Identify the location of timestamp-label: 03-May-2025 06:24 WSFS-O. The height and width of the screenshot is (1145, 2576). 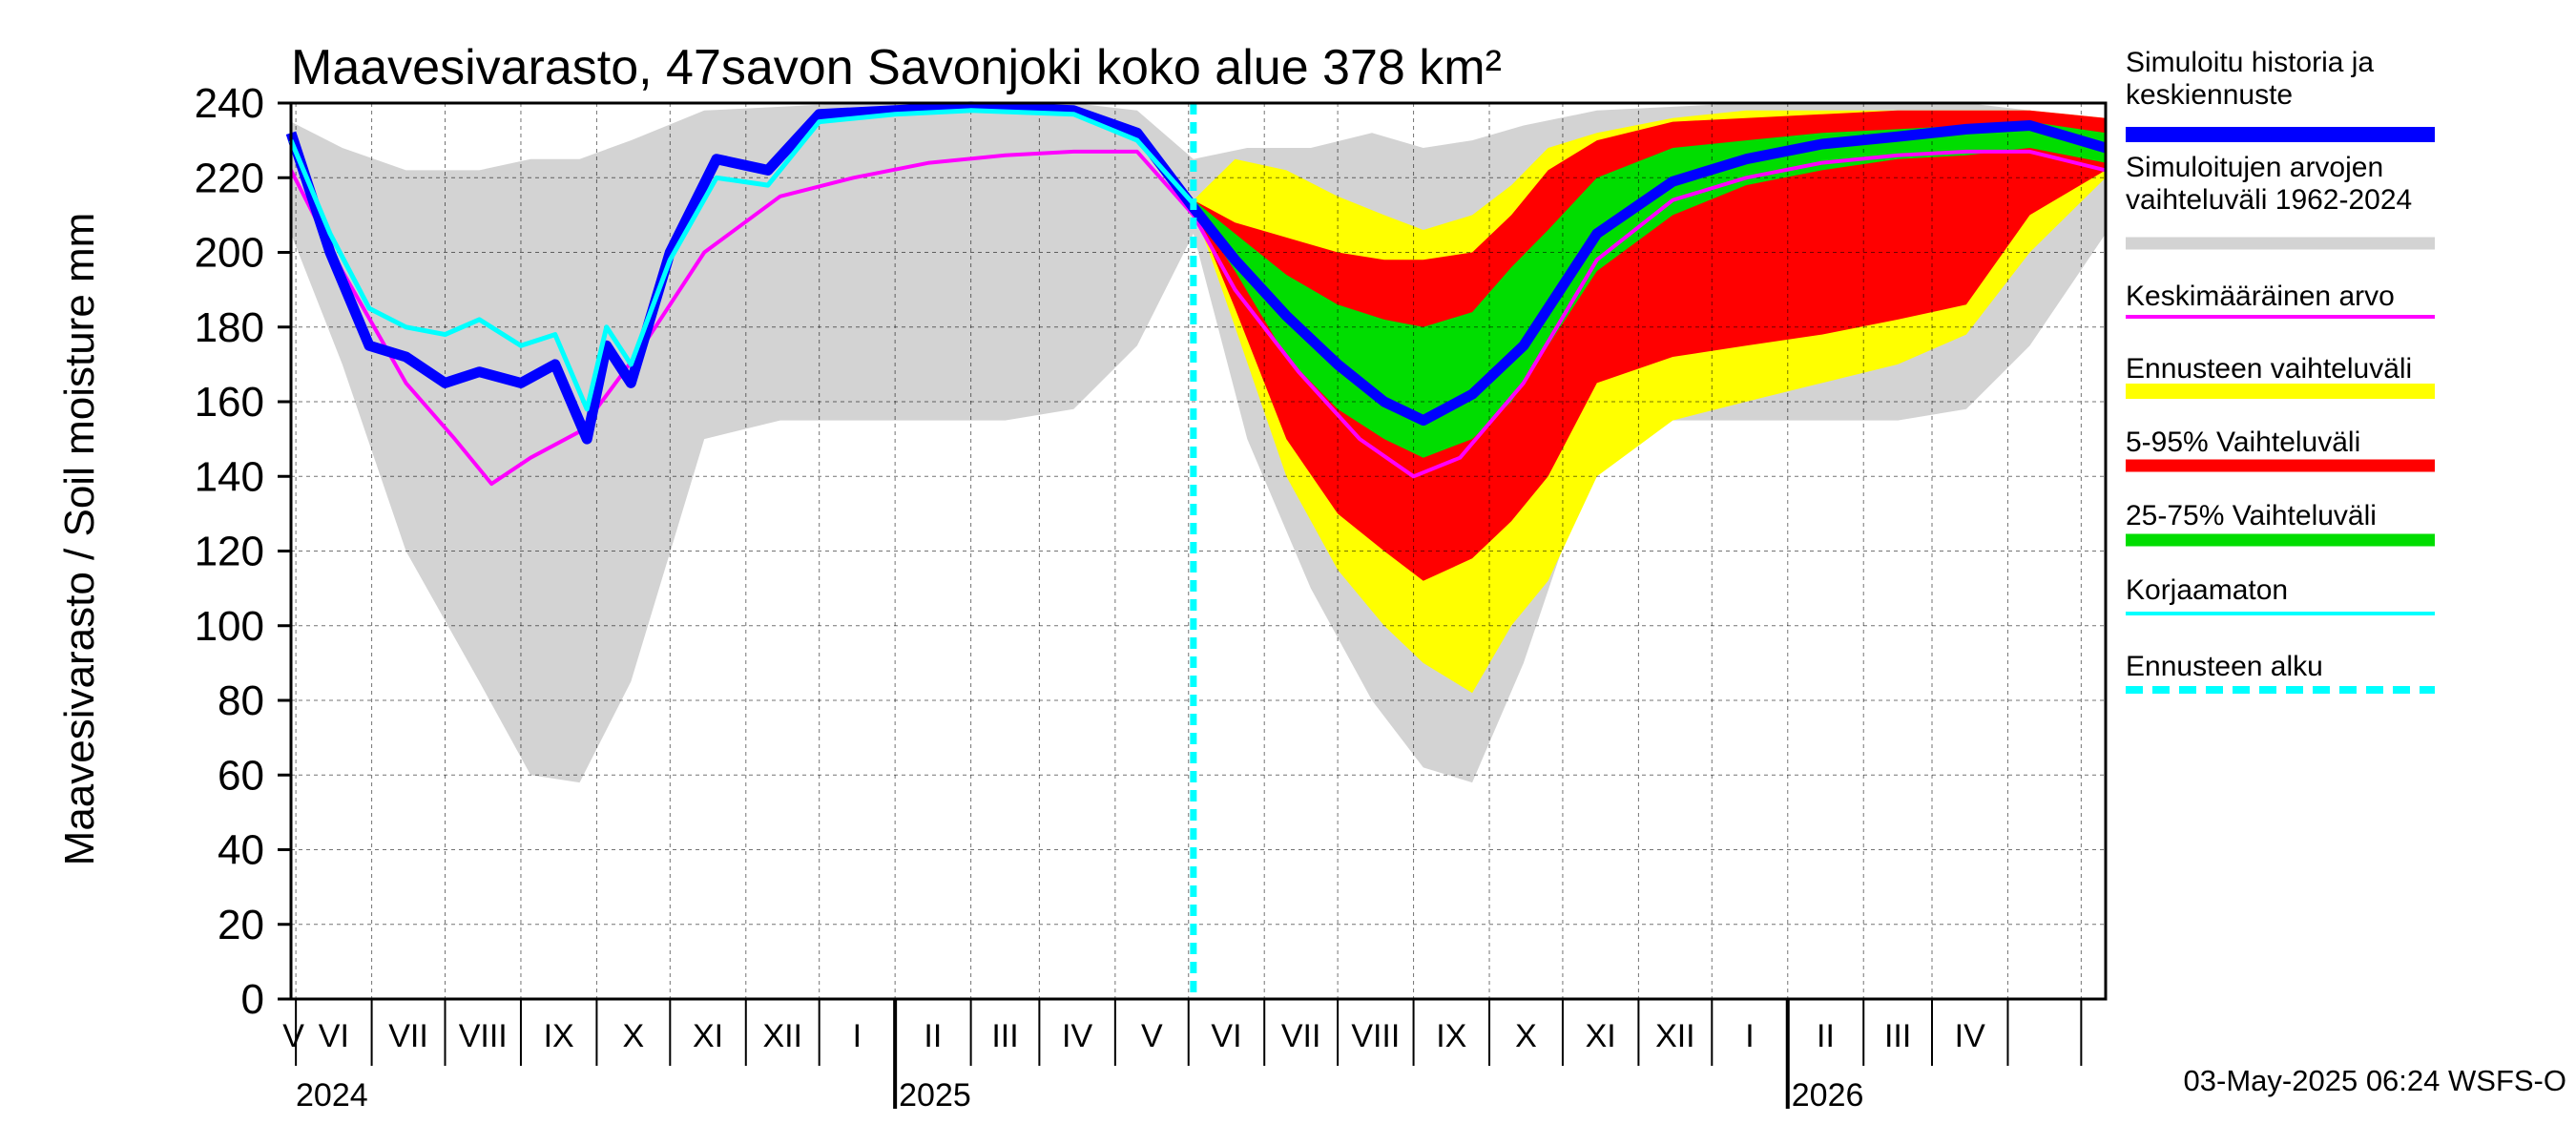
(2375, 1081).